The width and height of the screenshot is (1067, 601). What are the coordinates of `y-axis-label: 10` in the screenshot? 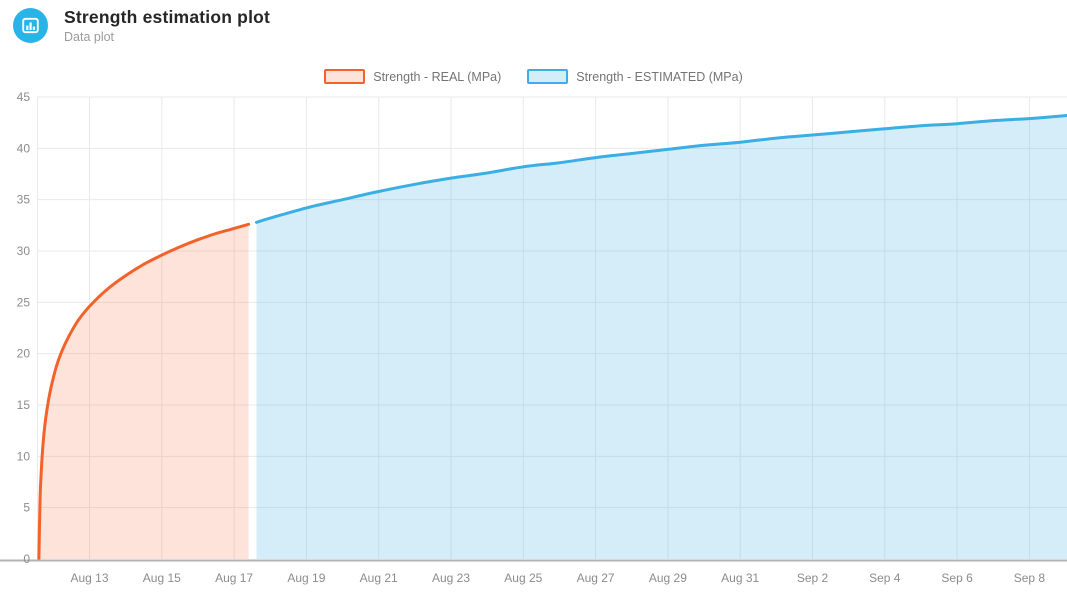 It's located at (24, 456).